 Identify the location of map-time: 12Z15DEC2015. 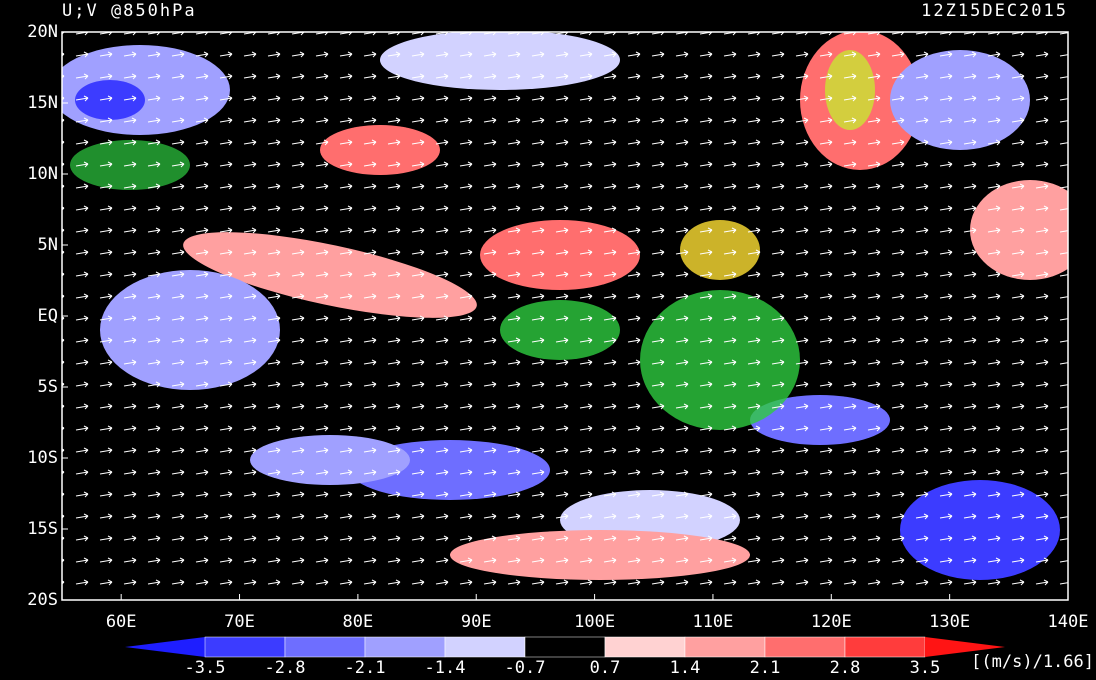
(994, 11).